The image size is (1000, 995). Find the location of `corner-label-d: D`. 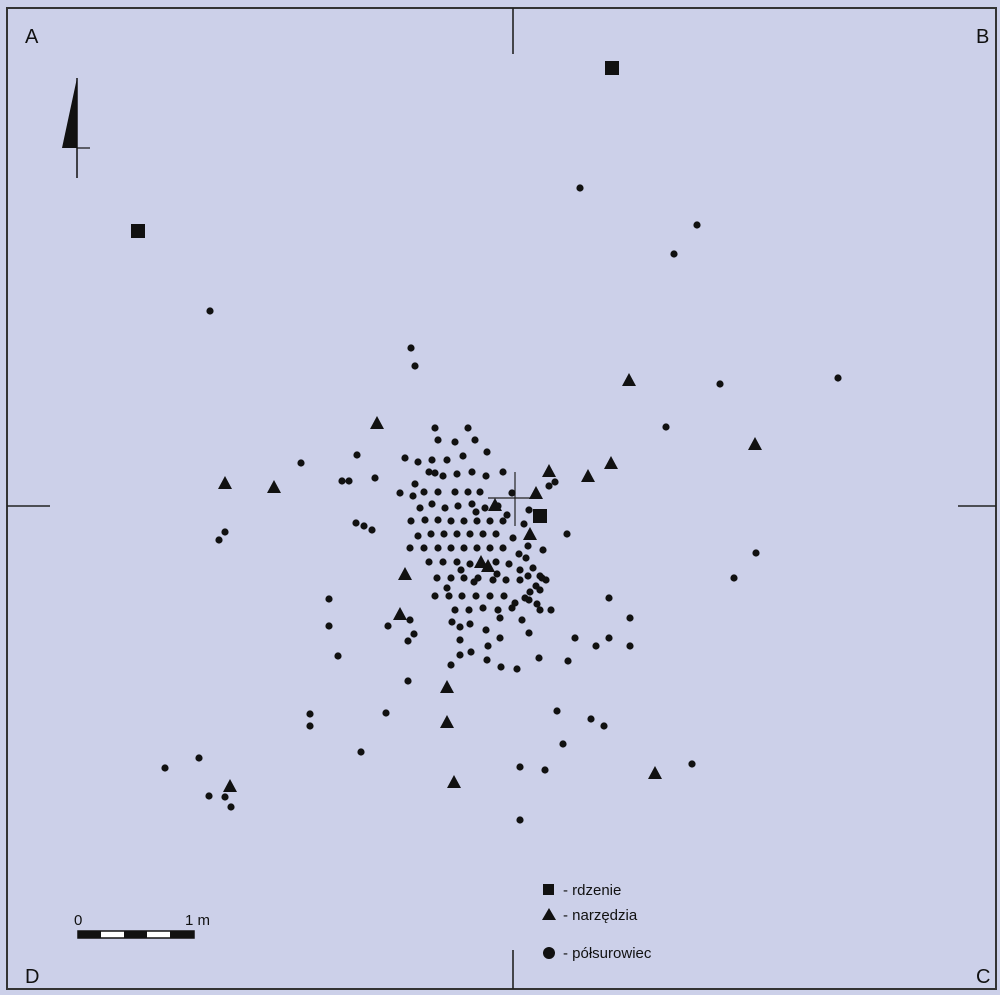

corner-label-d: D is located at coordinates (32, 977).